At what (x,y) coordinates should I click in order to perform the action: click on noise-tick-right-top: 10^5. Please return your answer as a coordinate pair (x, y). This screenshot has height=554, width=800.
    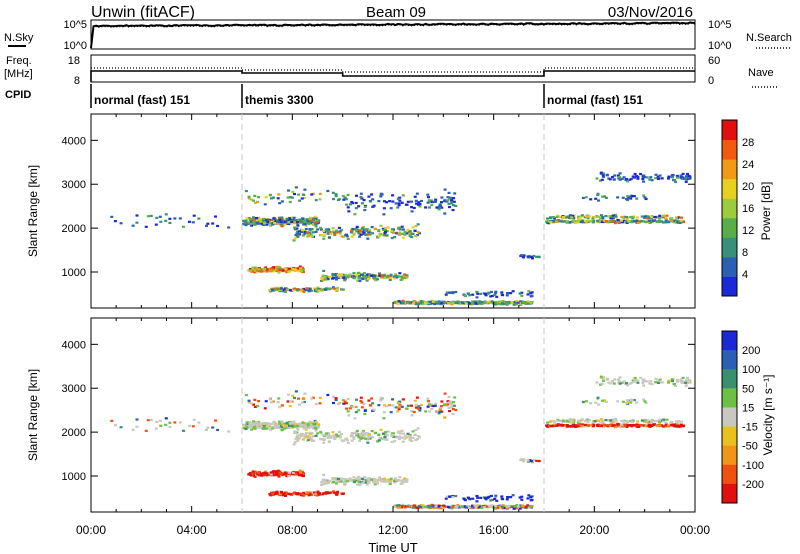
    Looking at the image, I should click on (720, 25).